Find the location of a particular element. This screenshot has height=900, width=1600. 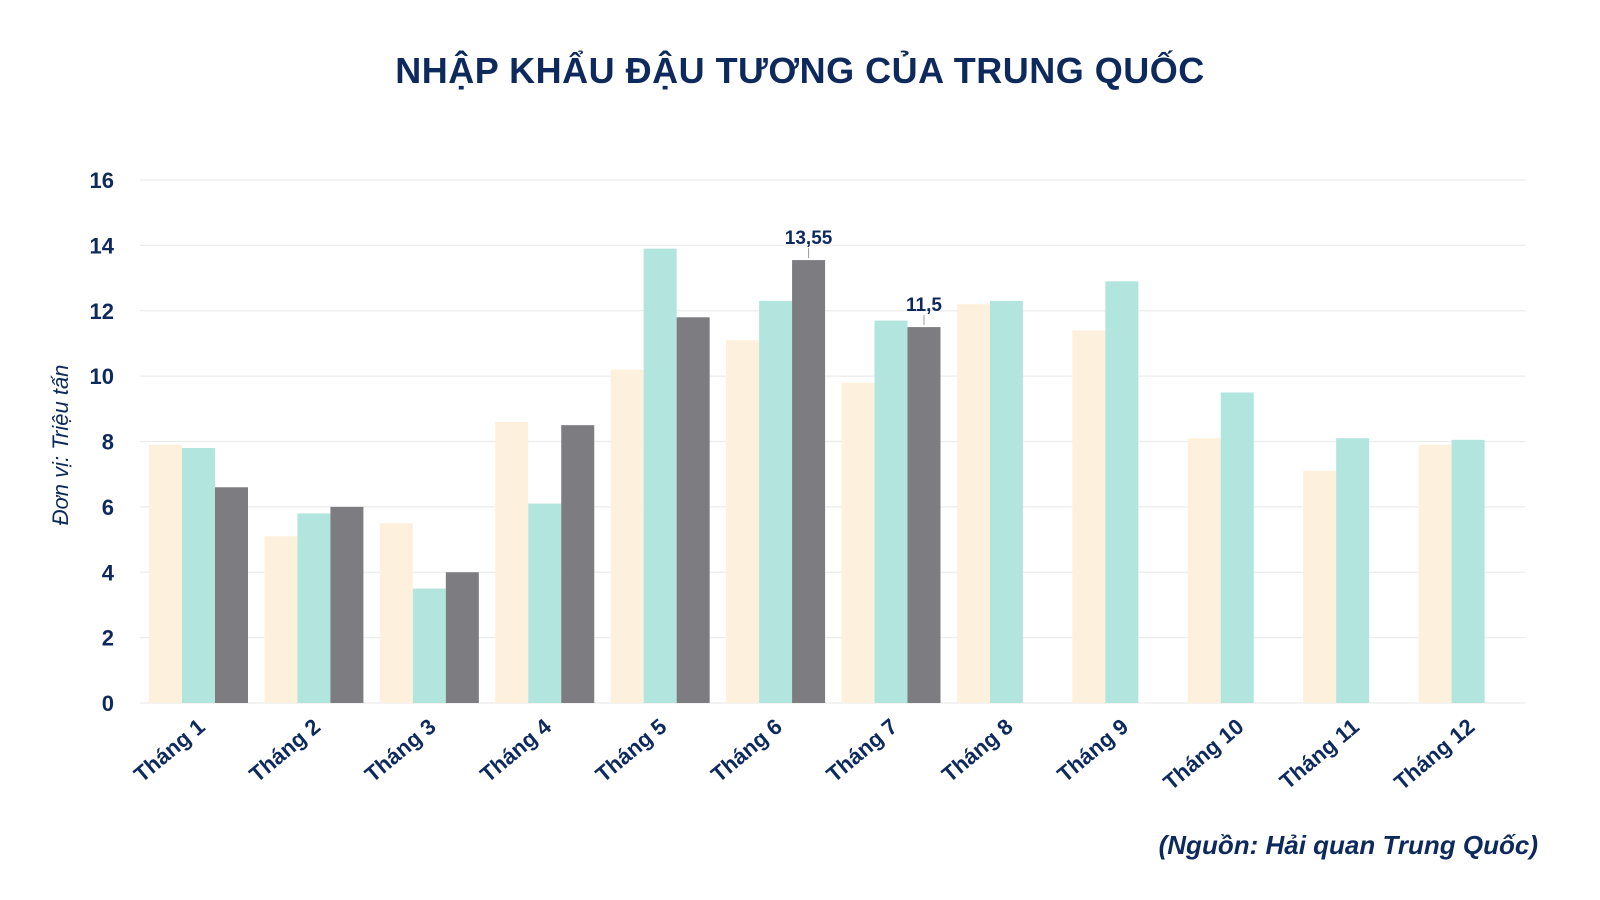

category-label: Tháng 6 is located at coordinates (746, 750).